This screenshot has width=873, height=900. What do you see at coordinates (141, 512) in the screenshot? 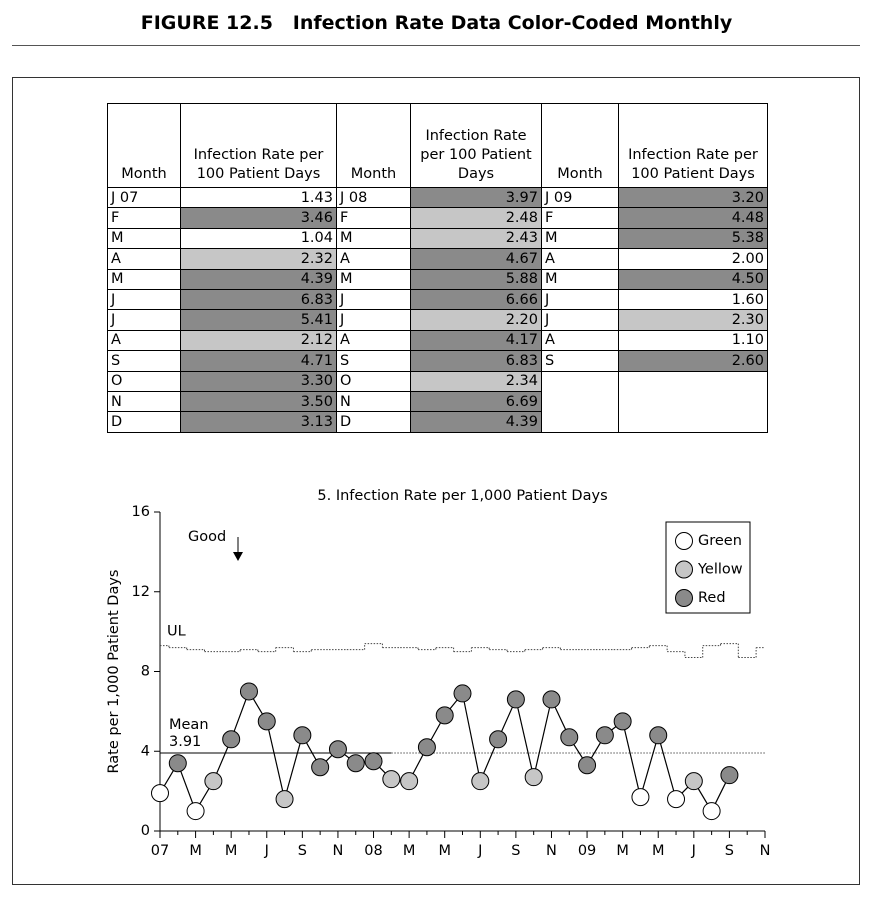
I see `y-tick-label: 16` at bounding box center [141, 512].